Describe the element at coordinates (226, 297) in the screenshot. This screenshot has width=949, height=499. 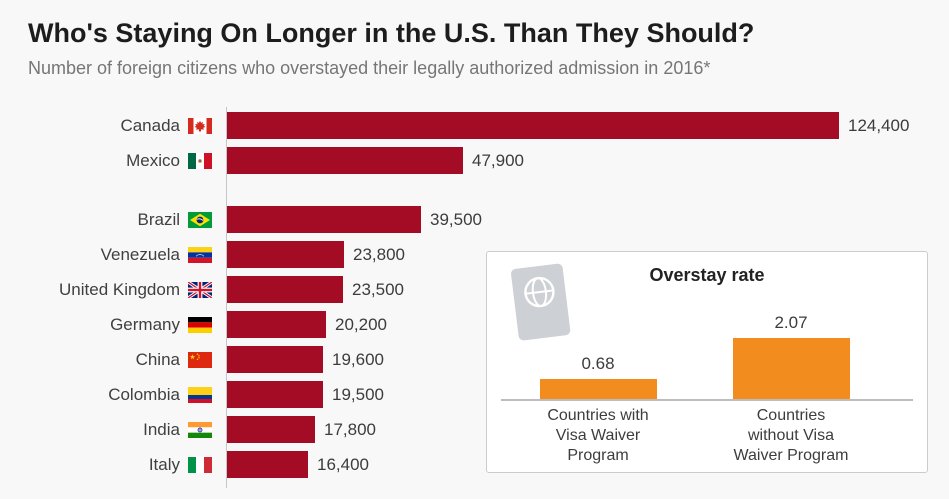
I see `chart-axis-line` at that location.